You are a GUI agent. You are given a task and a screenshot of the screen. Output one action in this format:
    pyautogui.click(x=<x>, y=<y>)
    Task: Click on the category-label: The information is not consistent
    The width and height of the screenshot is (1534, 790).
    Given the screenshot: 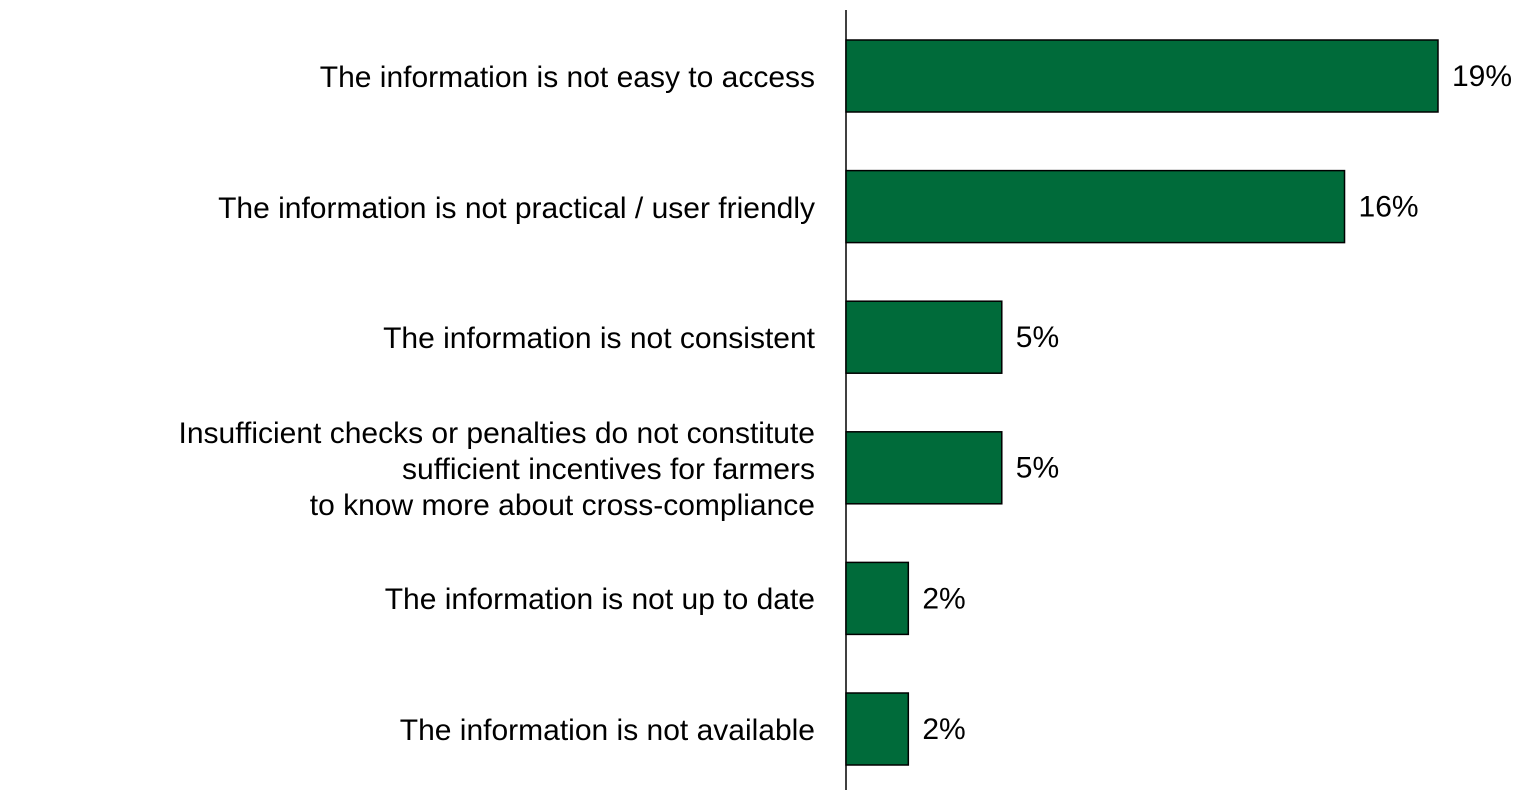 What is the action you would take?
    pyautogui.click(x=599, y=339)
    